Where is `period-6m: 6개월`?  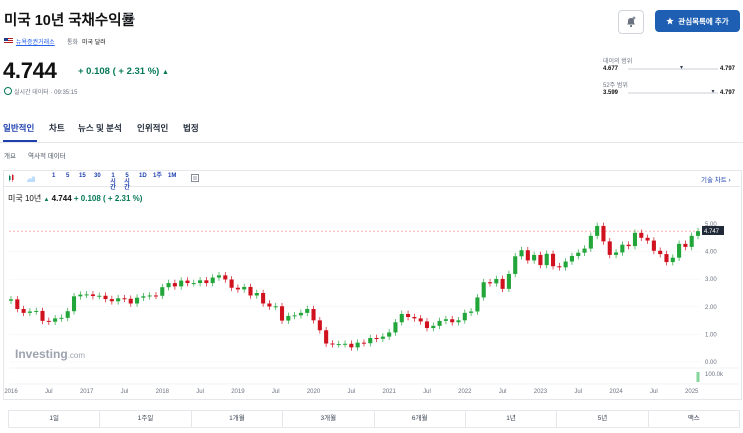 period-6m: 6개월 is located at coordinates (420, 419).